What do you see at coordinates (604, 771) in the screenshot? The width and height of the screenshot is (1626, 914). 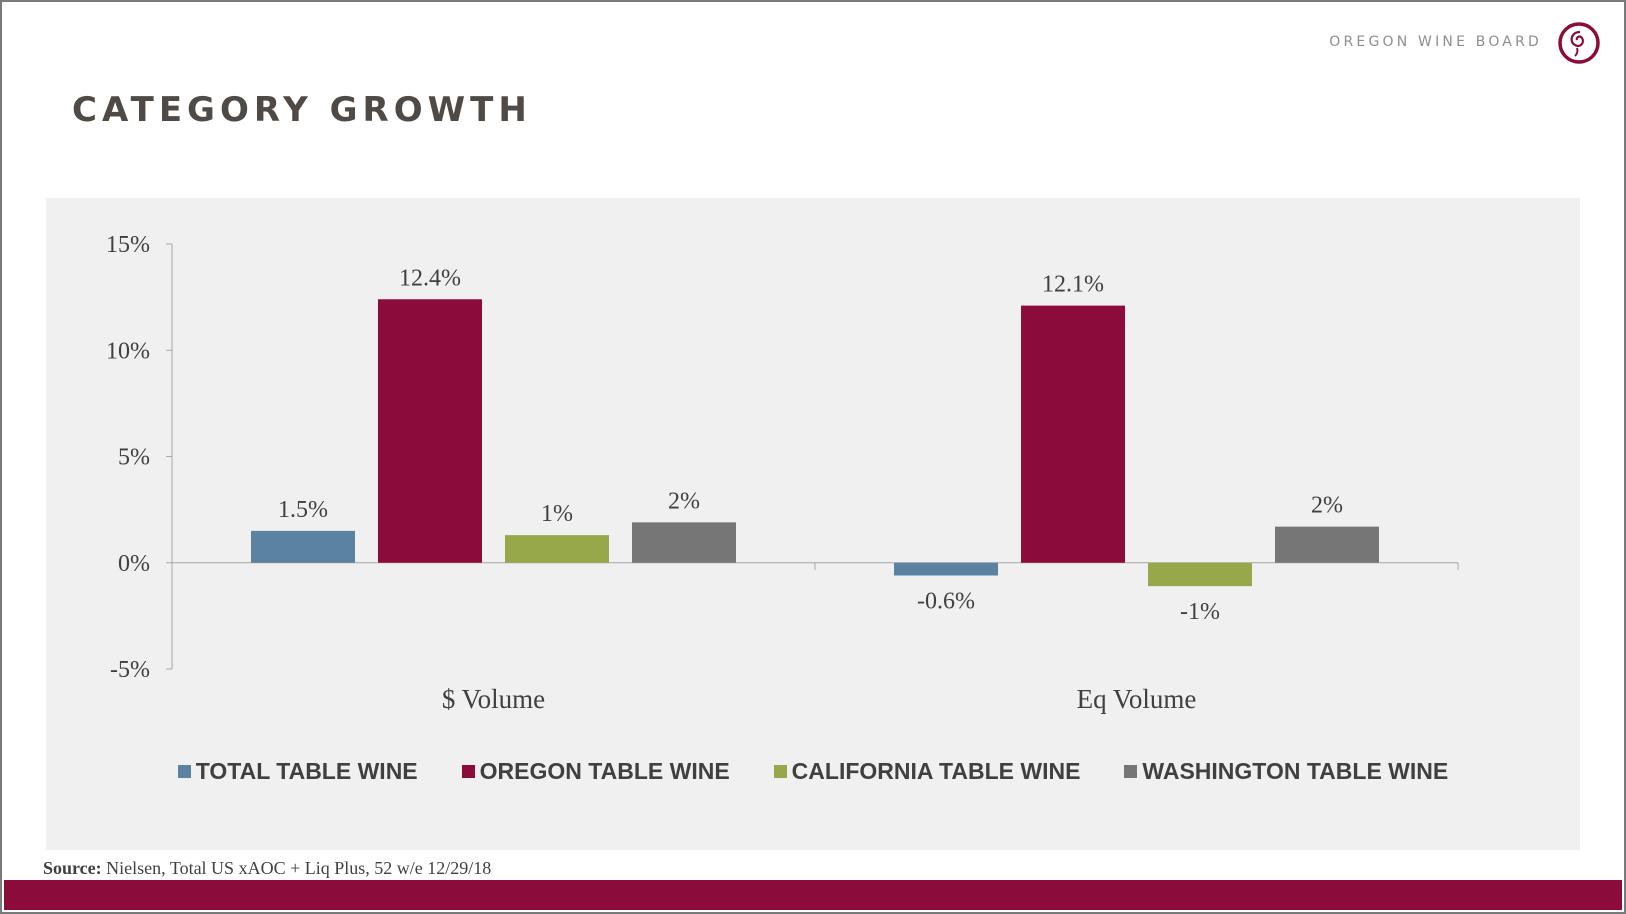 I see `legend-label: OREGON TABLE WINE` at bounding box center [604, 771].